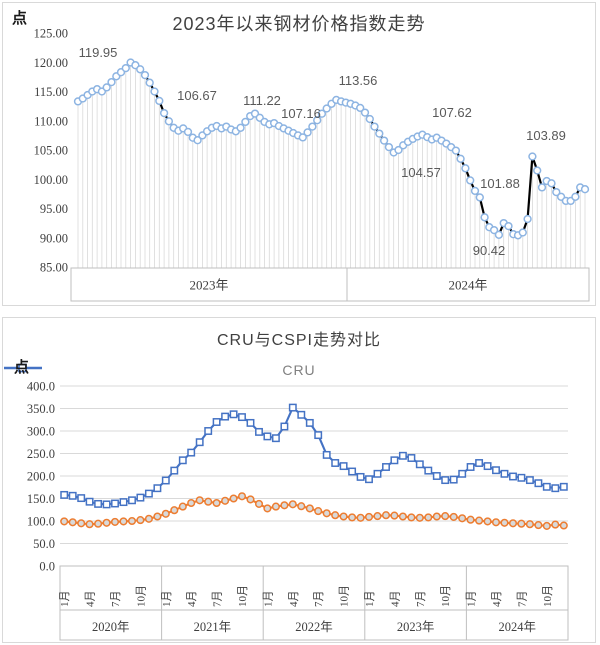 This screenshot has width=600, height=645. Describe the element at coordinates (111, 627) in the screenshot. I see `svg-text: 2020年` at that location.